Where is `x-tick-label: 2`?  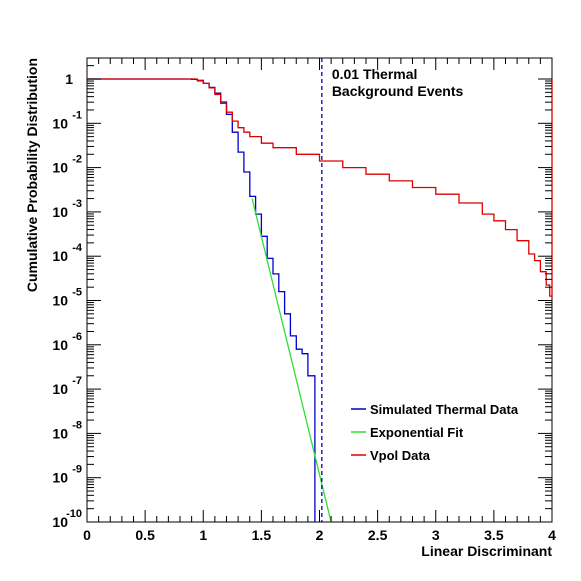 x-tick-label: 2 is located at coordinates (320, 535).